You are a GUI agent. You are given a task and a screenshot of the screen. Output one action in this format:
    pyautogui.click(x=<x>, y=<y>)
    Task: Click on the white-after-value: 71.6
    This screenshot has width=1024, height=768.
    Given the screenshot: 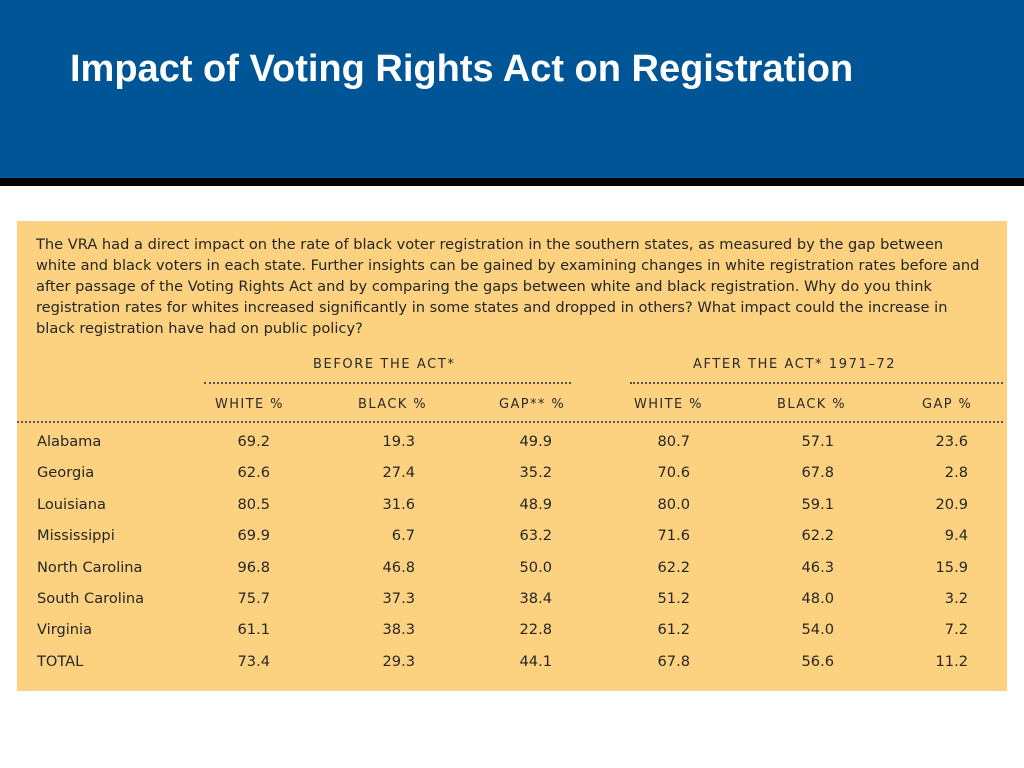 What is the action you would take?
    pyautogui.click(x=674, y=536)
    